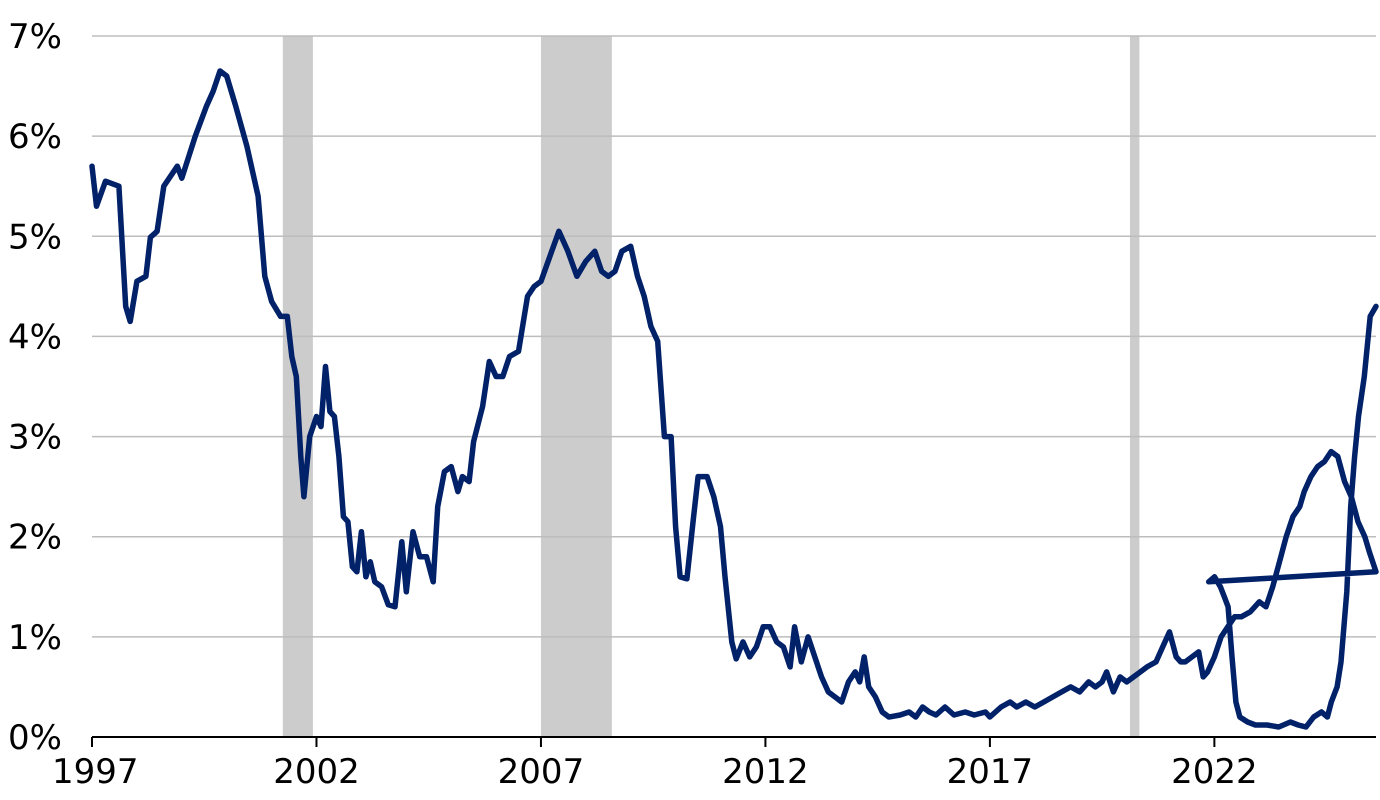  I want to click on x-tick-label-0: 1997, so click(95, 772).